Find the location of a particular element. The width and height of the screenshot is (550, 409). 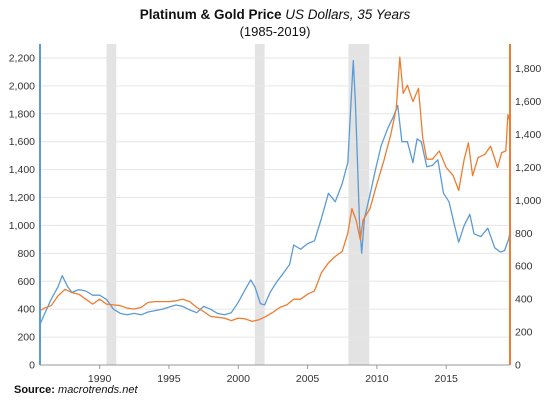

left-tick-label: 1,800 is located at coordinates (22, 114).